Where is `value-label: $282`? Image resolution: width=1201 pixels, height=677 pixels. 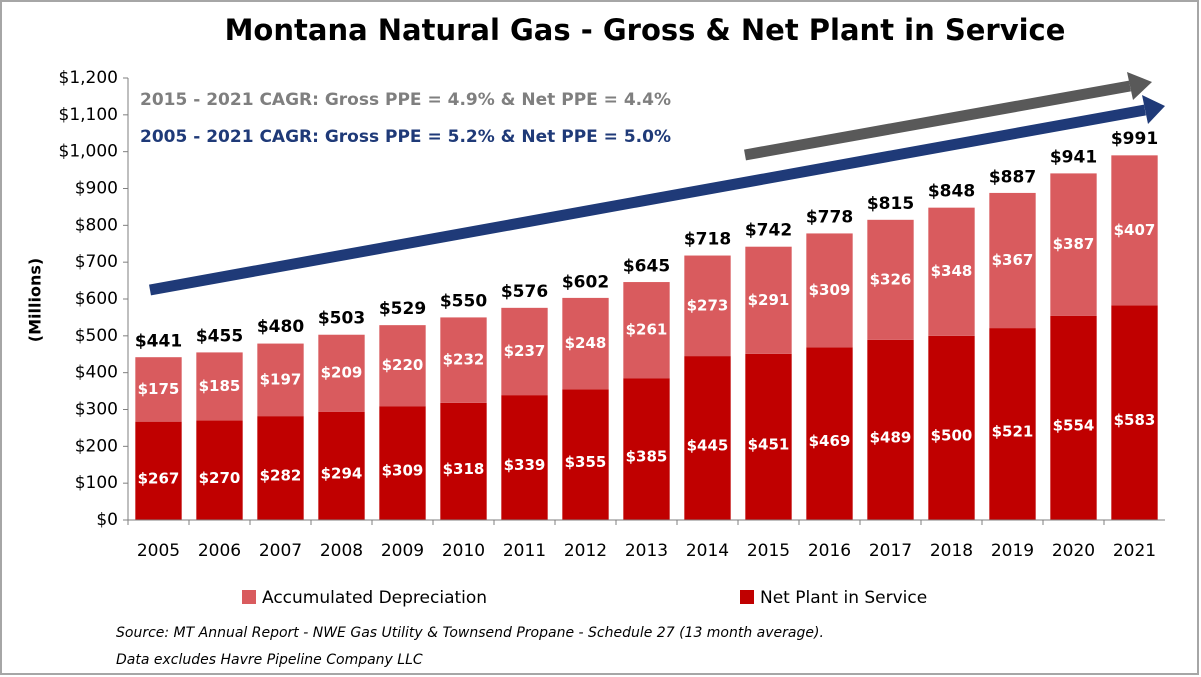
value-label: $282 is located at coordinates (281, 476).